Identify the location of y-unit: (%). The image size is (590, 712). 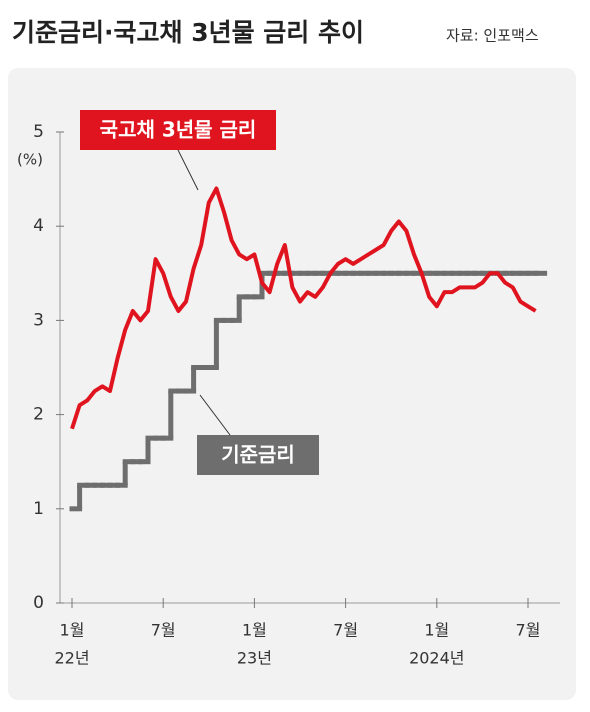
(30, 160).